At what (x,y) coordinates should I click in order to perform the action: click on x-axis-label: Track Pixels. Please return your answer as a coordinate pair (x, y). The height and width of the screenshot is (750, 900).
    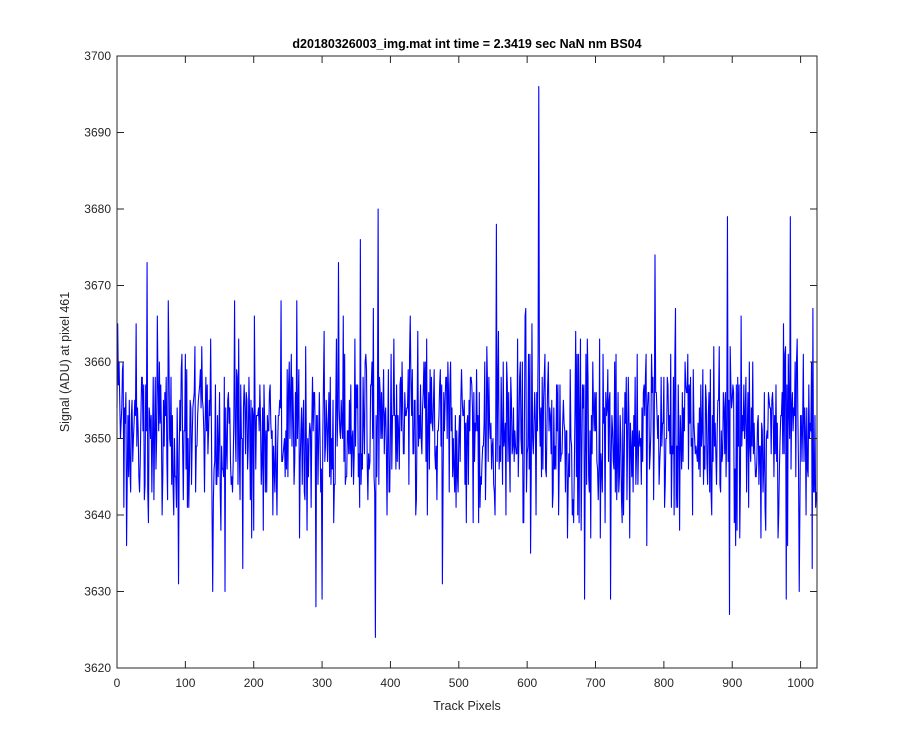
    Looking at the image, I should click on (467, 706).